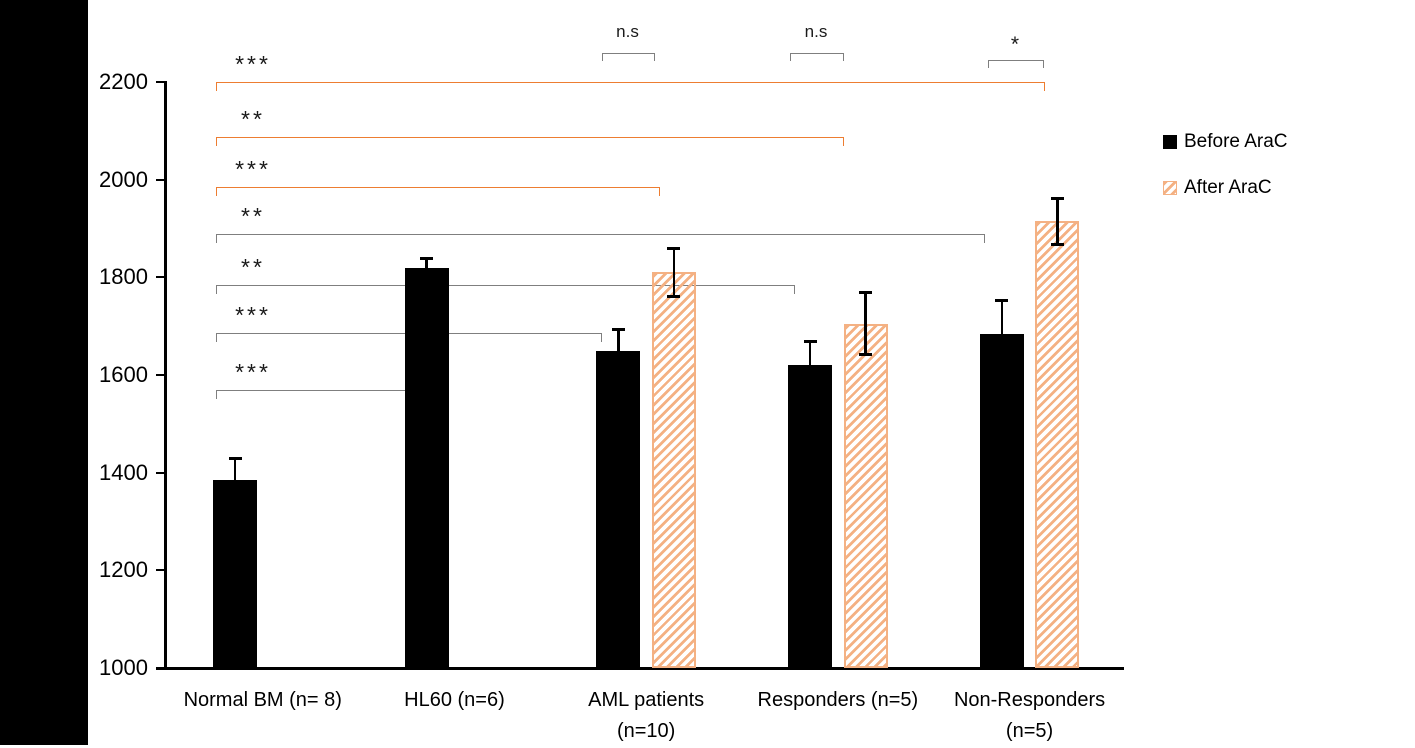  Describe the element at coordinates (123, 570) in the screenshot. I see `y-axis-tick-label: 1200` at that location.